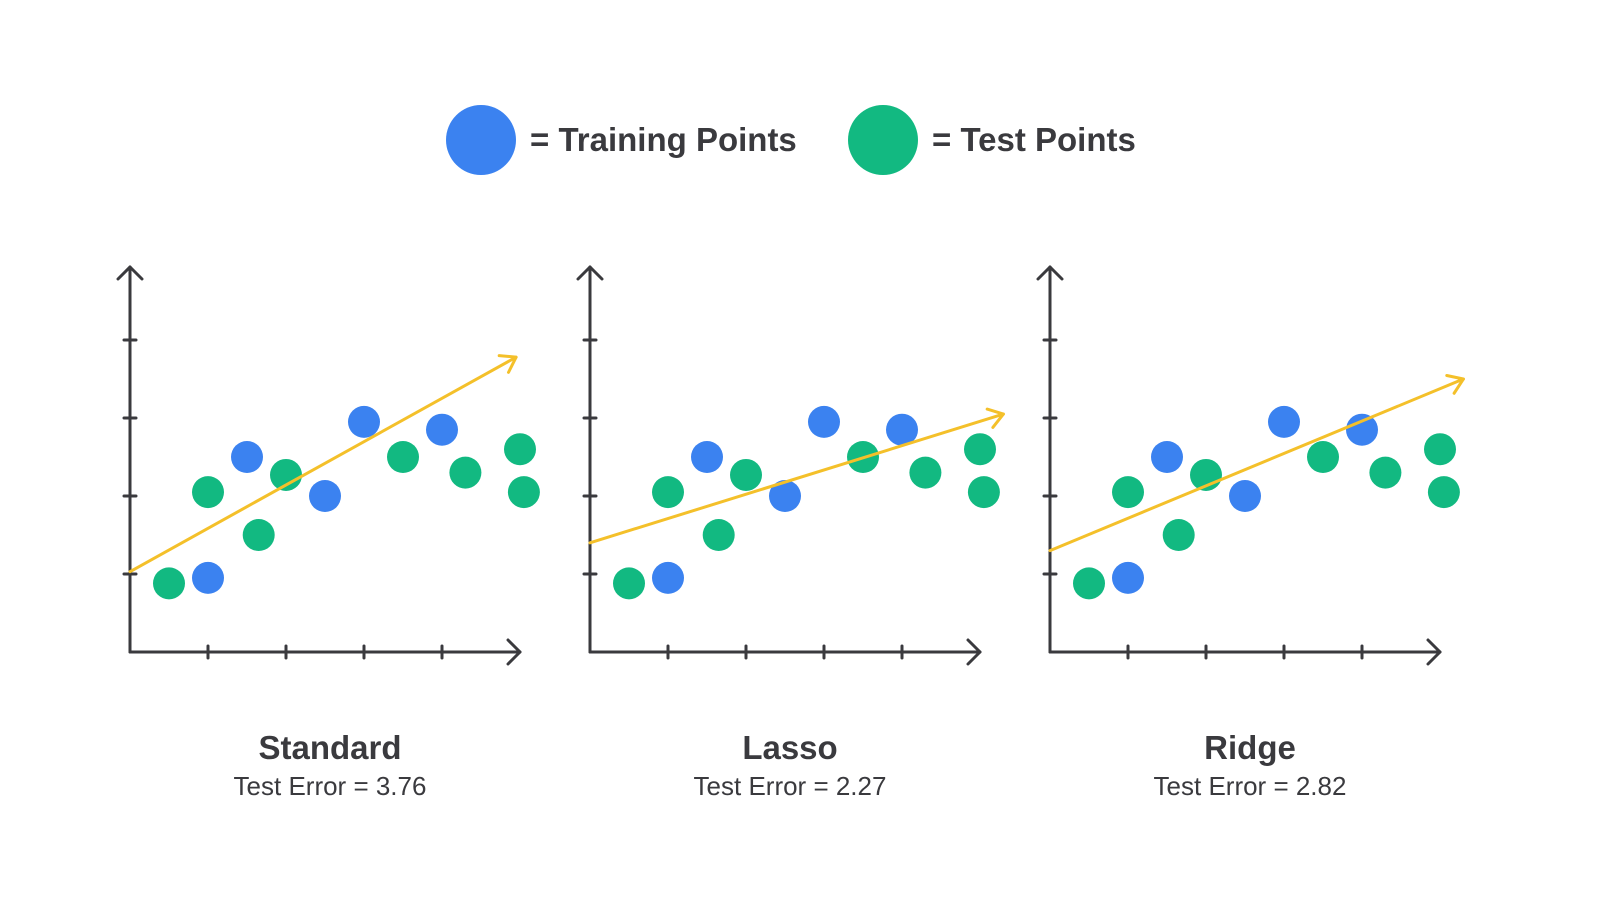 The image size is (1600, 900). Describe the element at coordinates (800, 140) in the screenshot. I see `legend: = Training Points = Test Points` at that location.